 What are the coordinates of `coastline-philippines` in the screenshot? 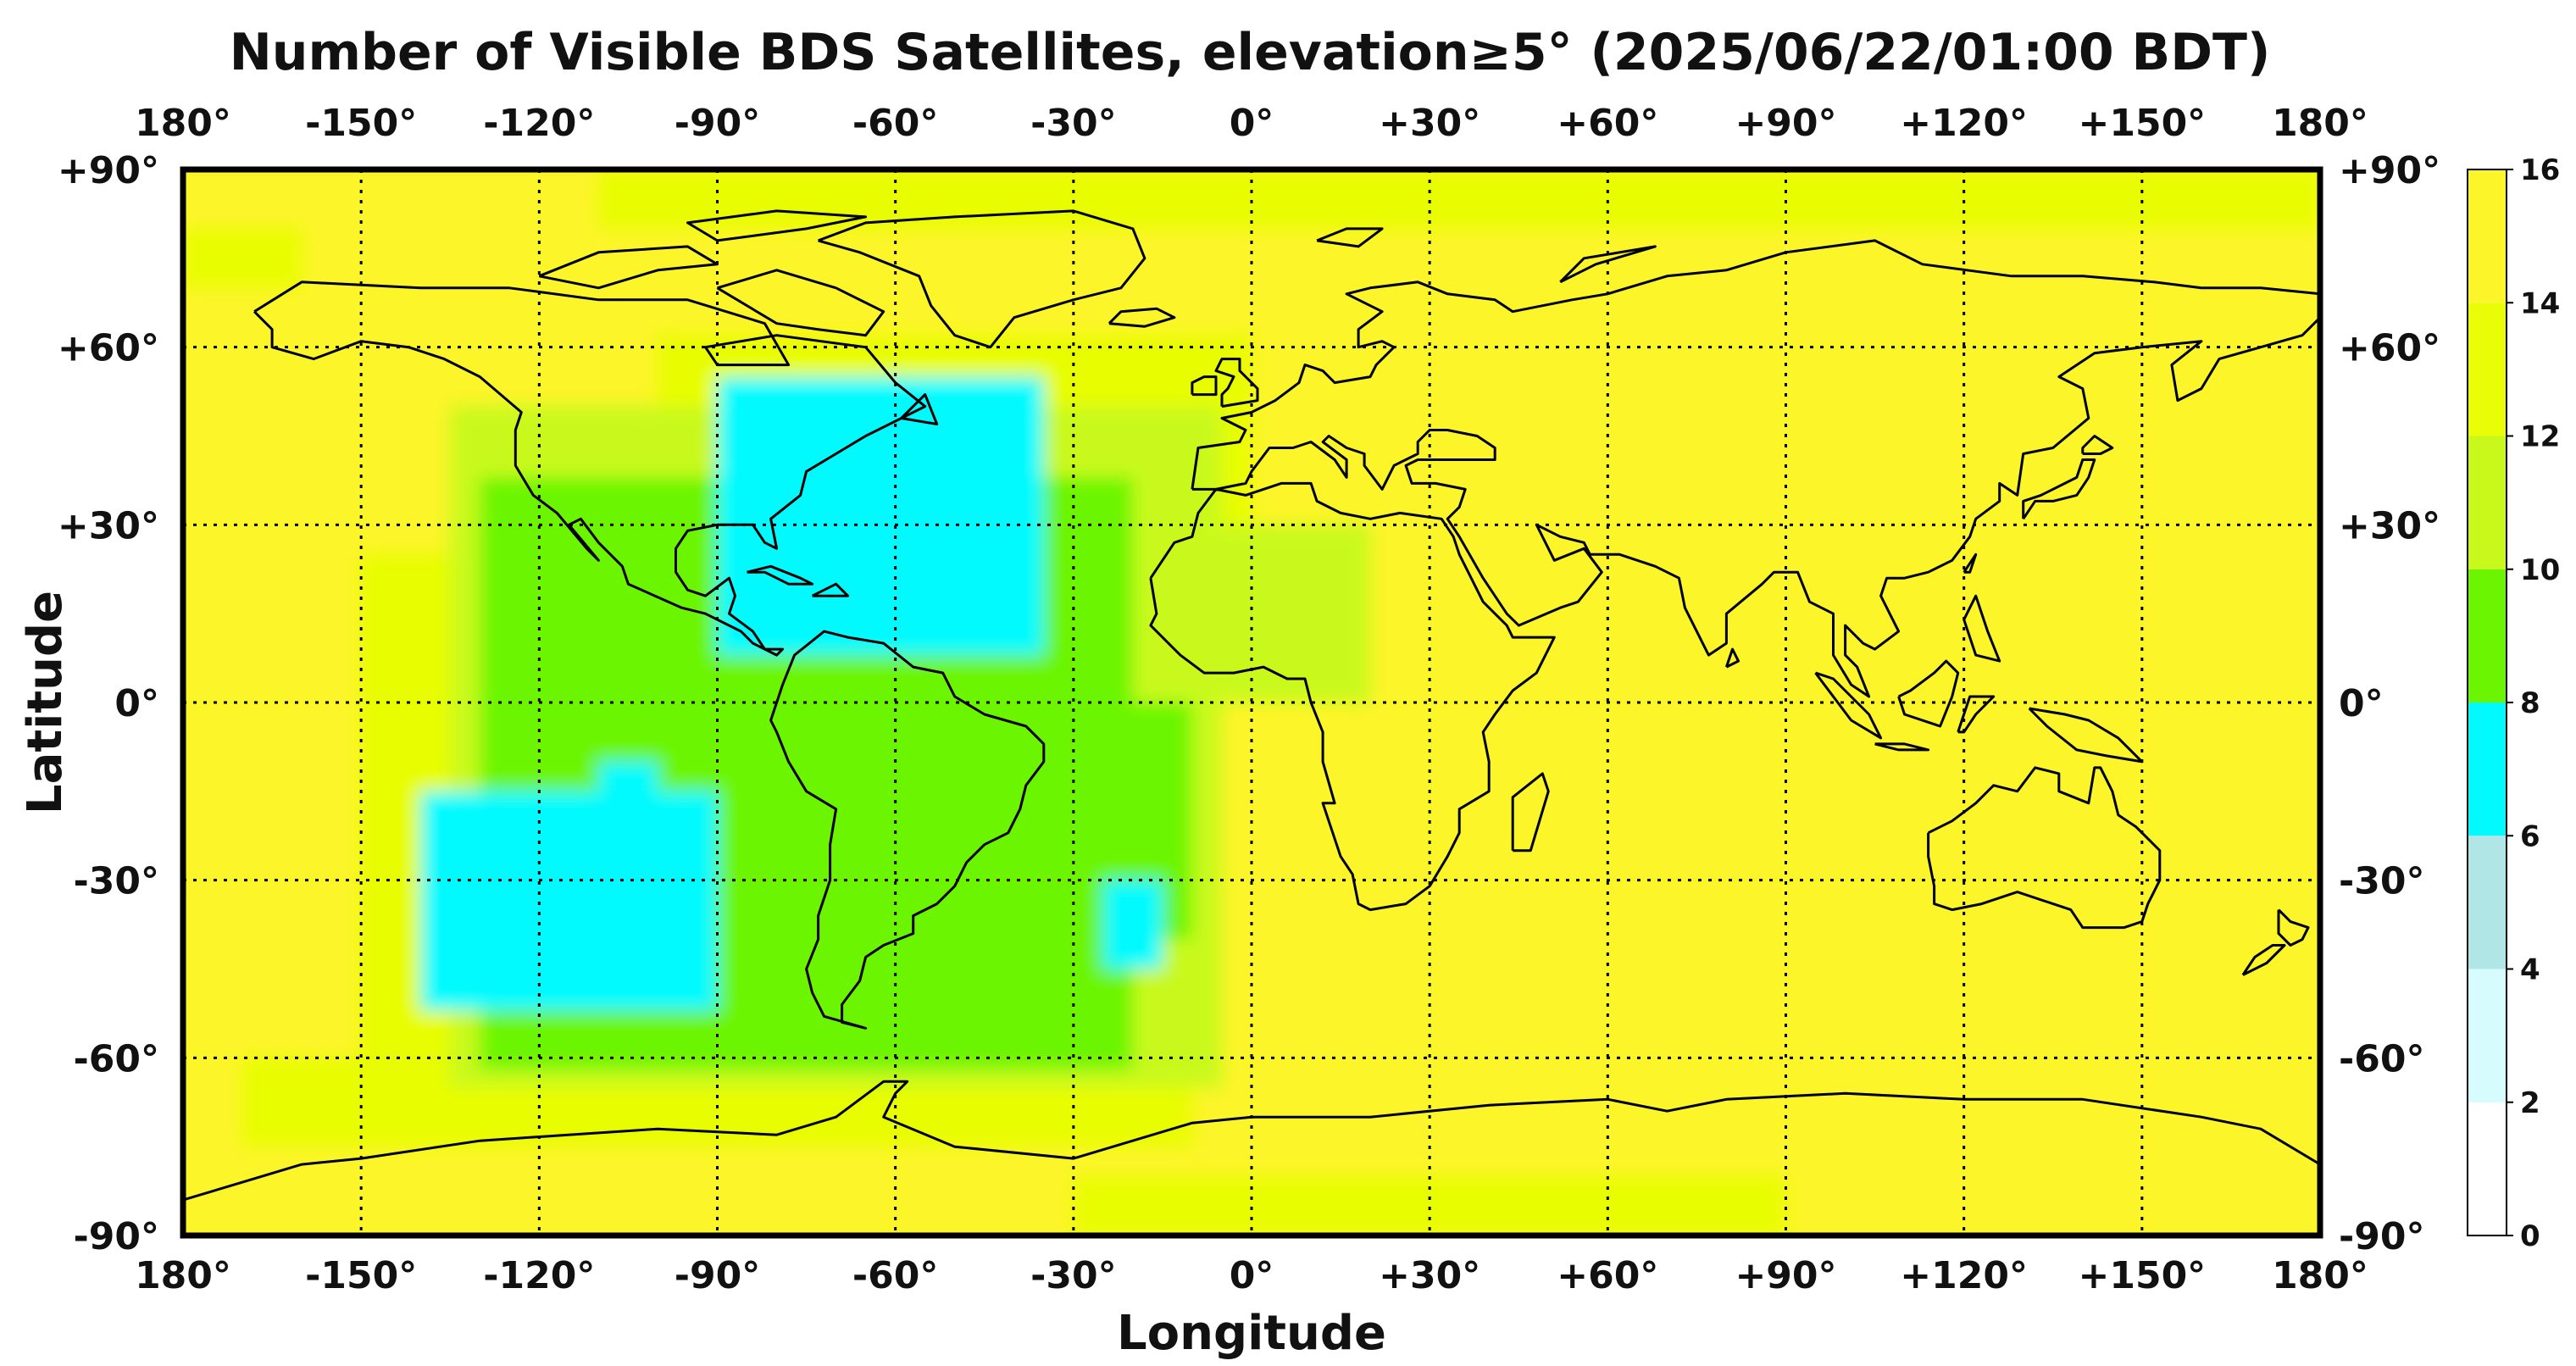 It's located at (1982, 628).